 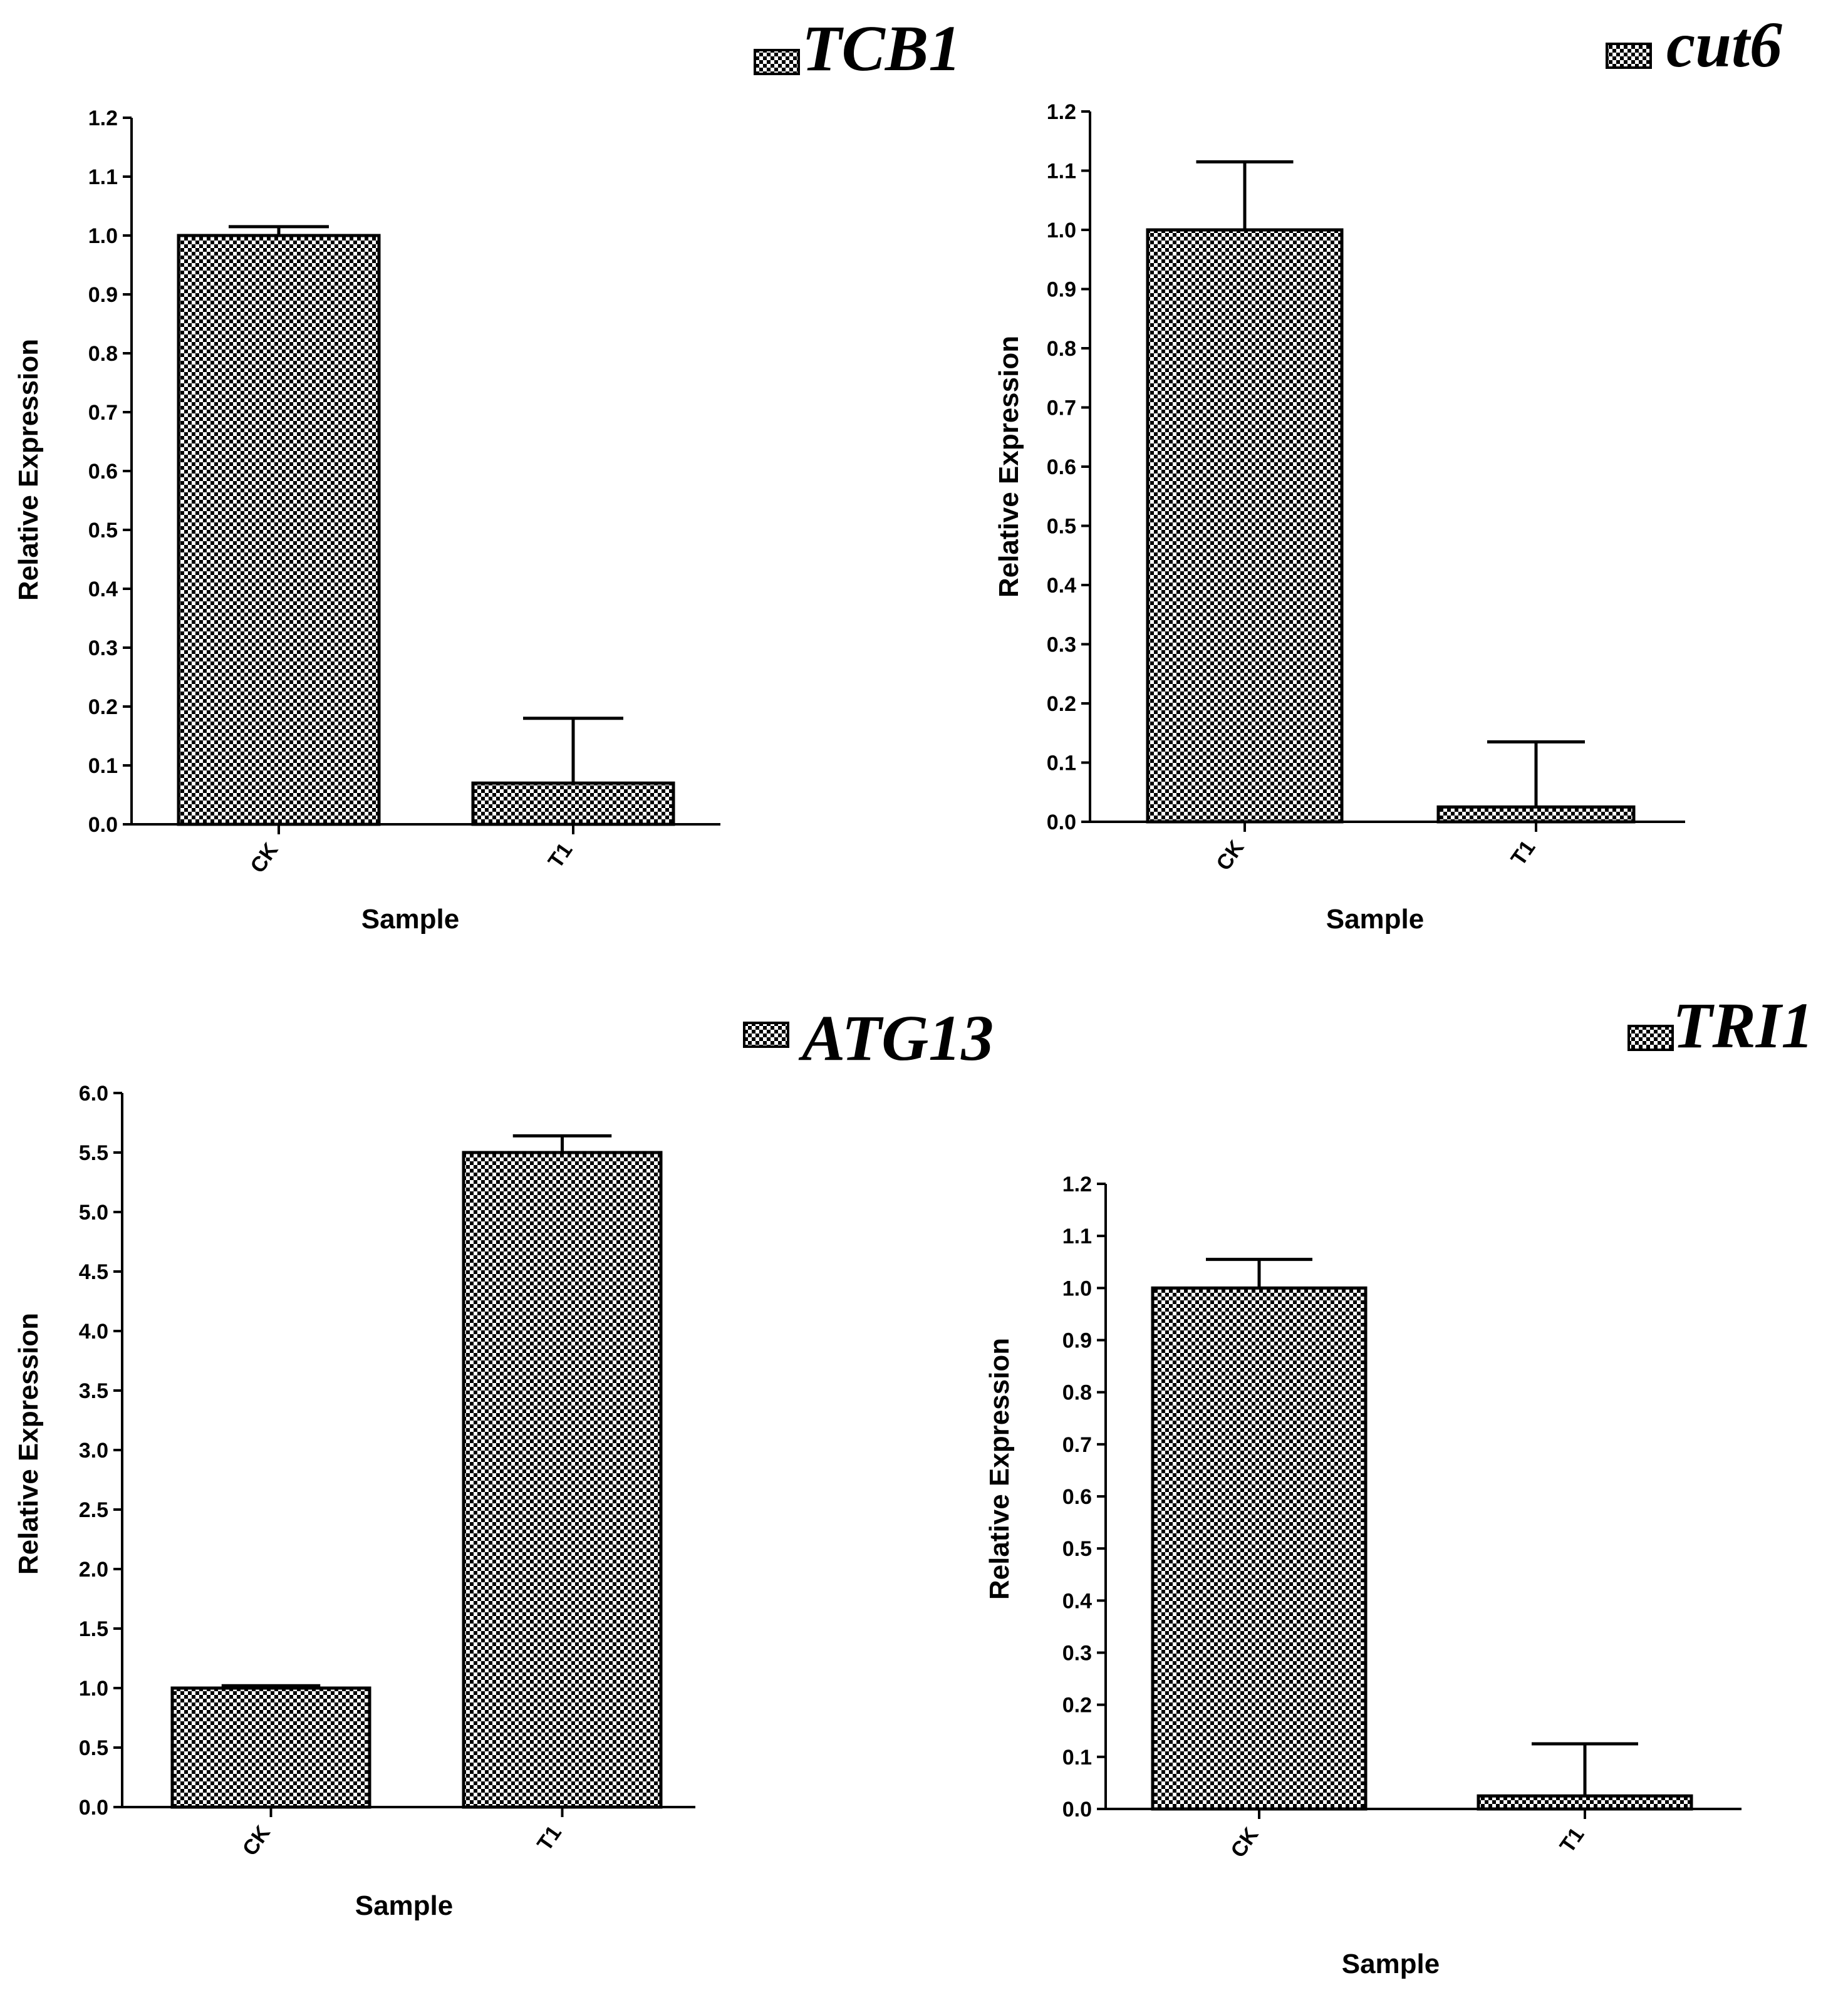 What do you see at coordinates (93, 1451) in the screenshot?
I see `y-tick-label: 3.0` at bounding box center [93, 1451].